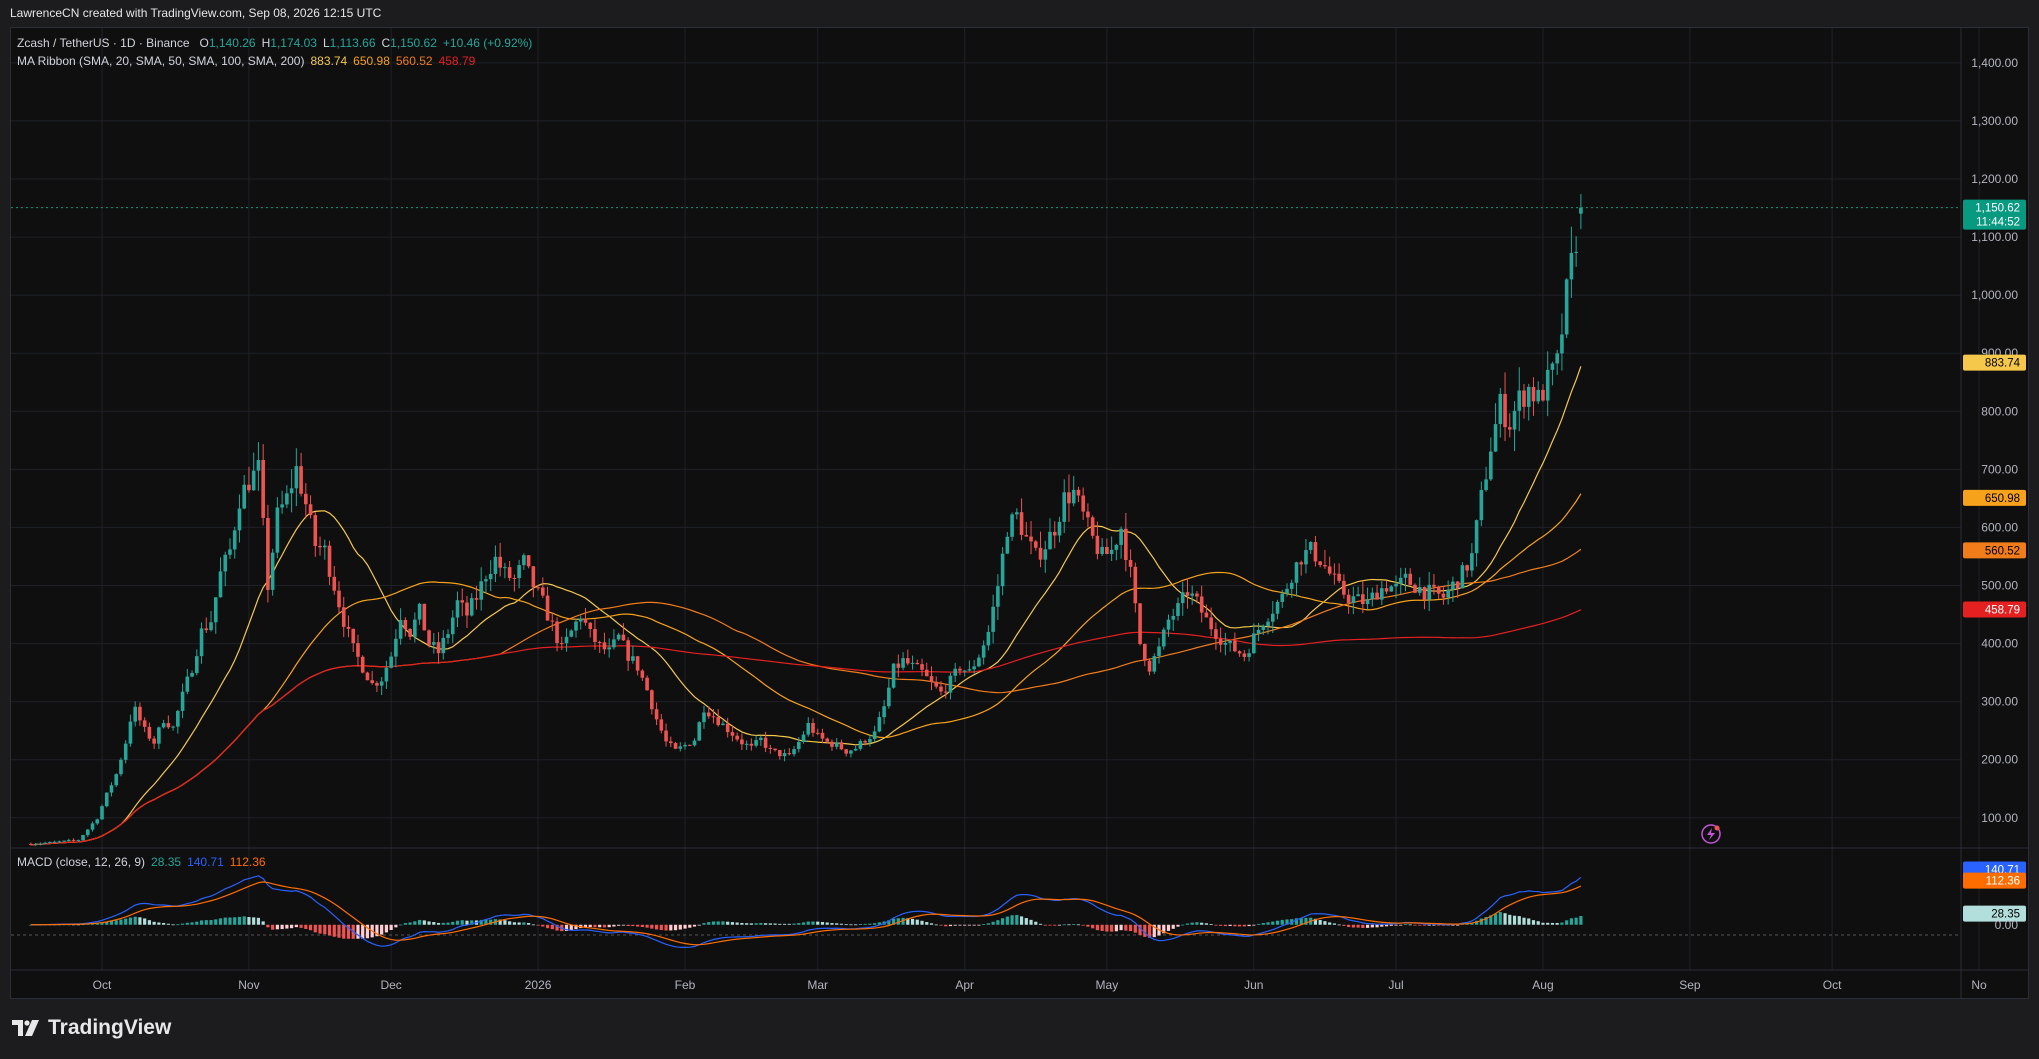 The height and width of the screenshot is (1059, 2039). What do you see at coordinates (91, 1028) in the screenshot?
I see `tradingview-logo: TradingView` at bounding box center [91, 1028].